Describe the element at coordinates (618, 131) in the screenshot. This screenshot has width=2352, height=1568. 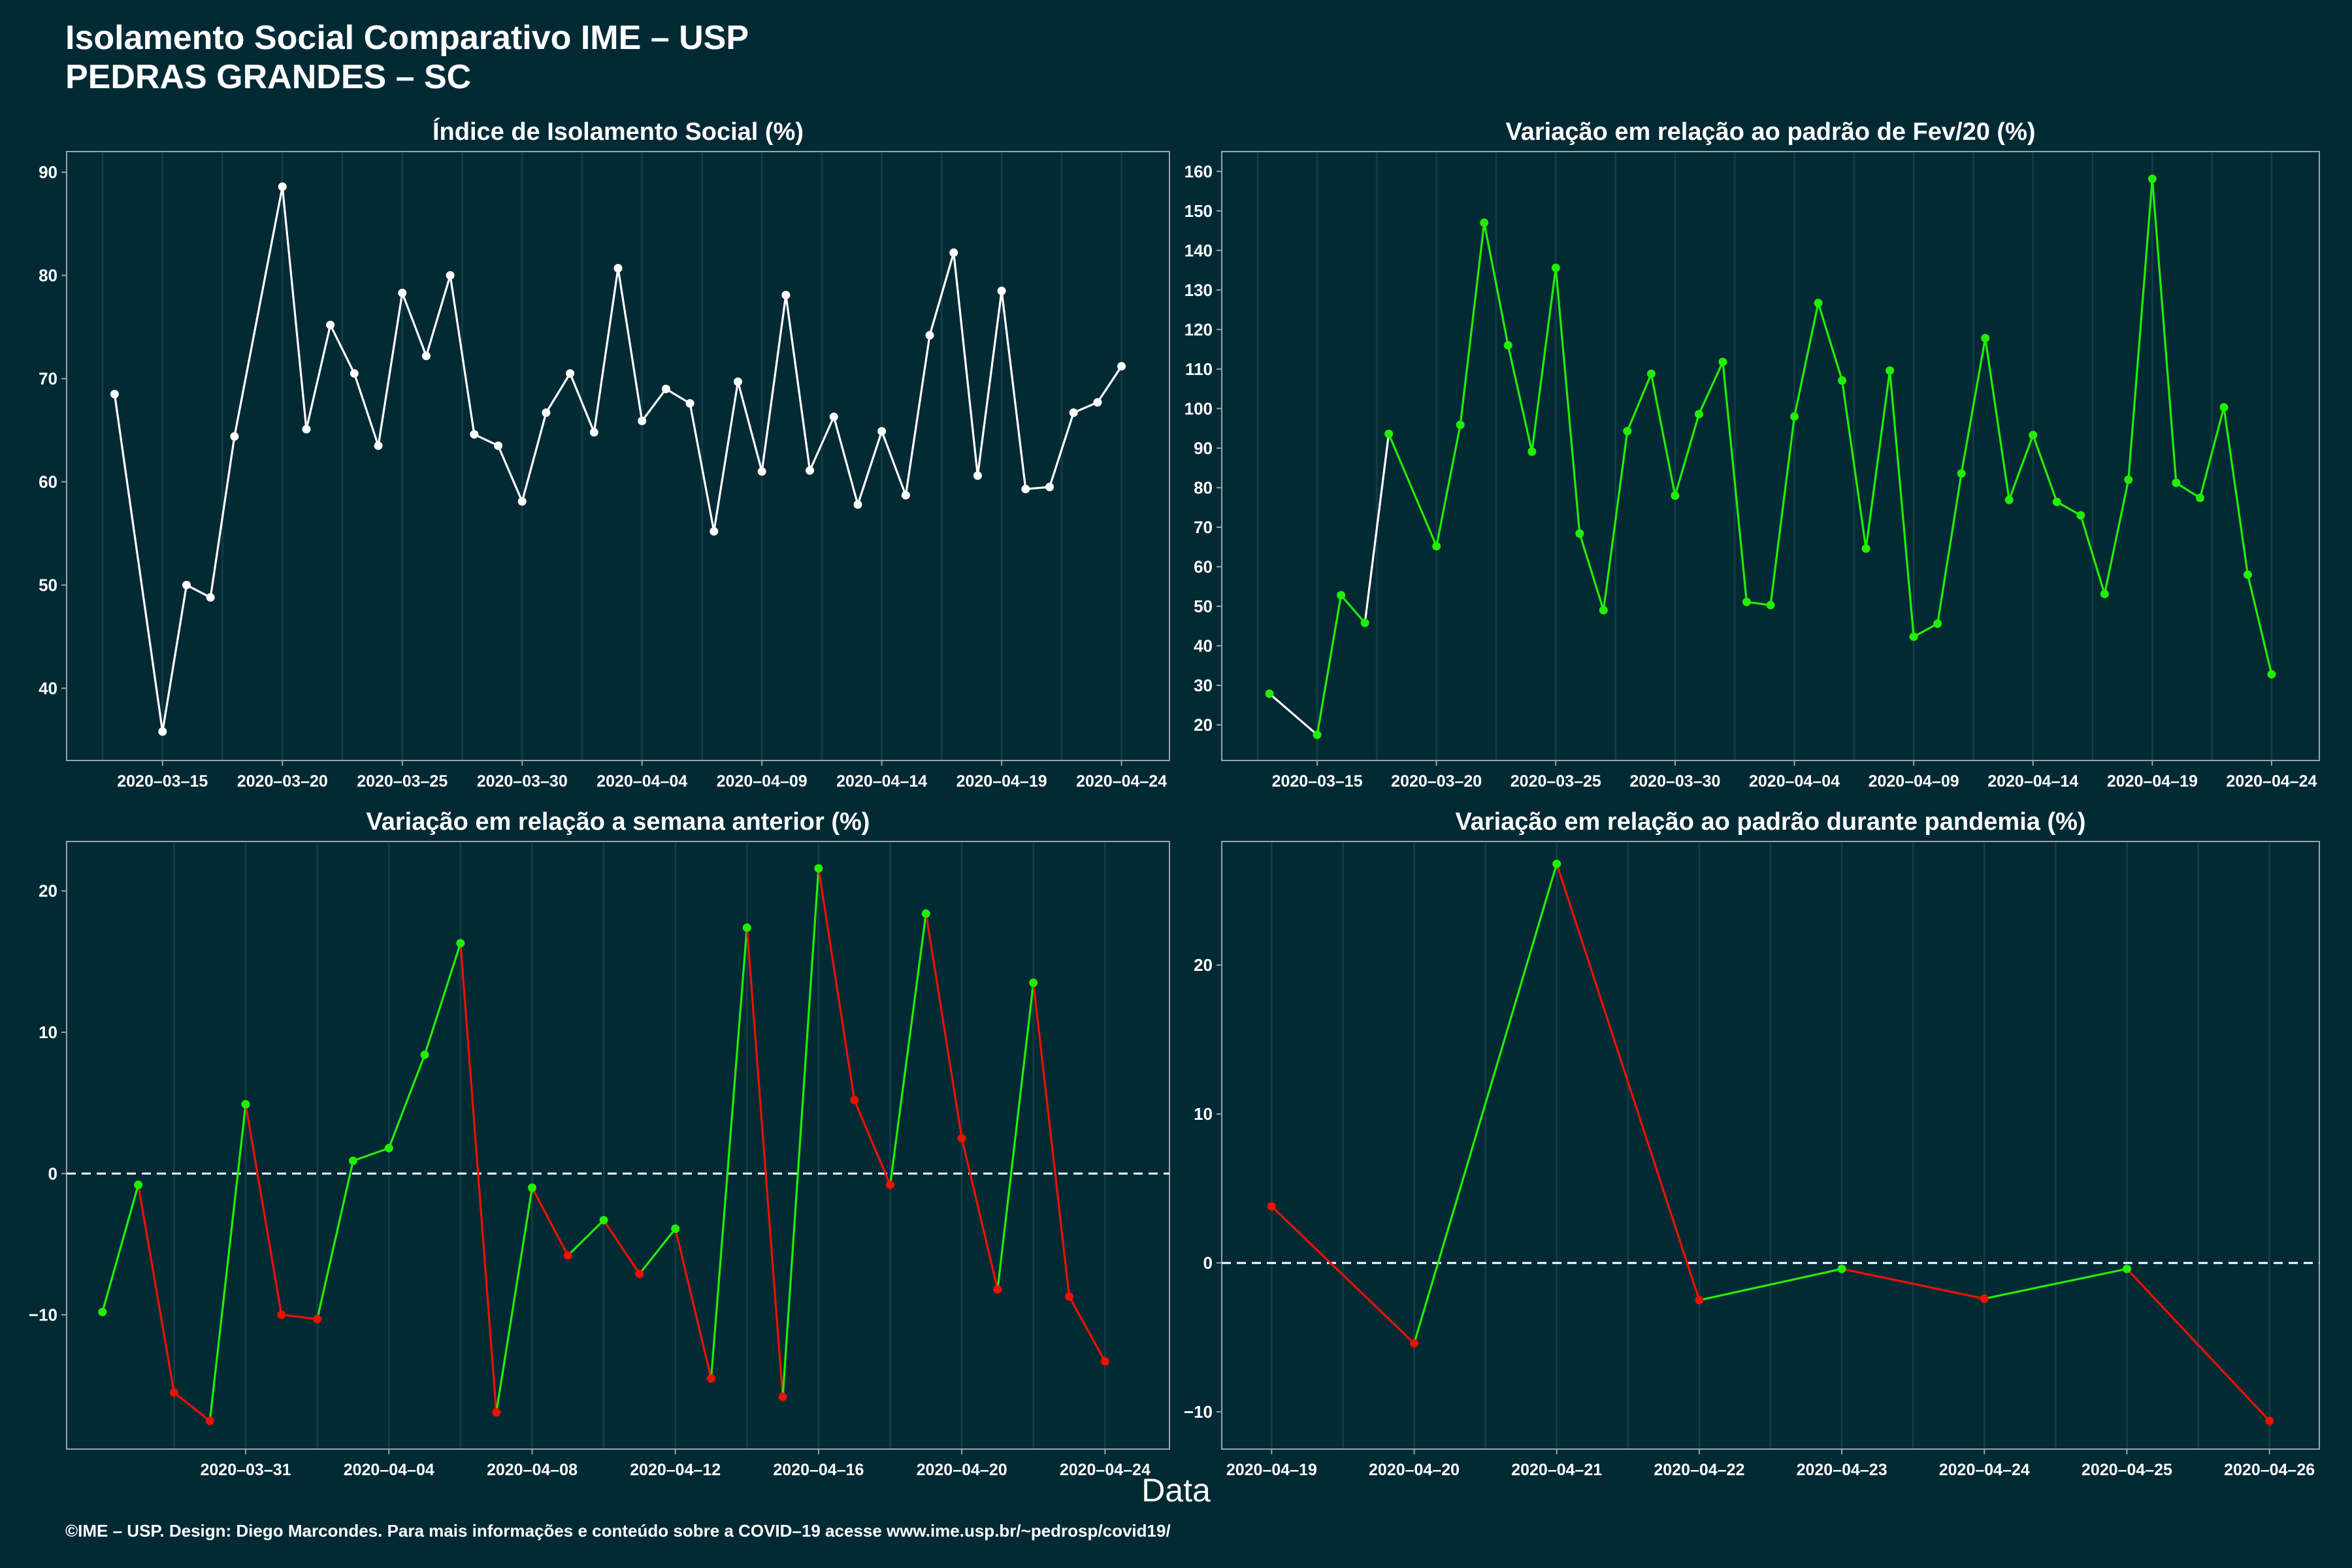
I see `chart-title: Índice de Isolamento Social (%)` at that location.